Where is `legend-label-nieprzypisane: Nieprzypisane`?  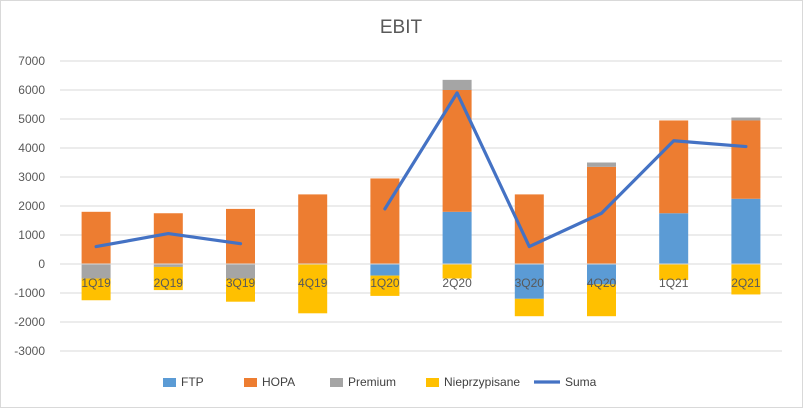
legend-label-nieprzypisane: Nieprzypisane is located at coordinates (482, 382).